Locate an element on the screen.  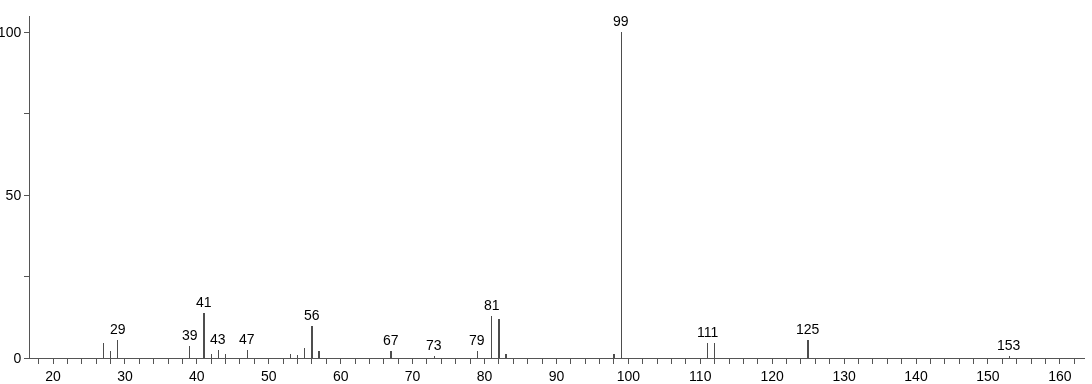
x-tick-label: 110 is located at coordinates (700, 375).